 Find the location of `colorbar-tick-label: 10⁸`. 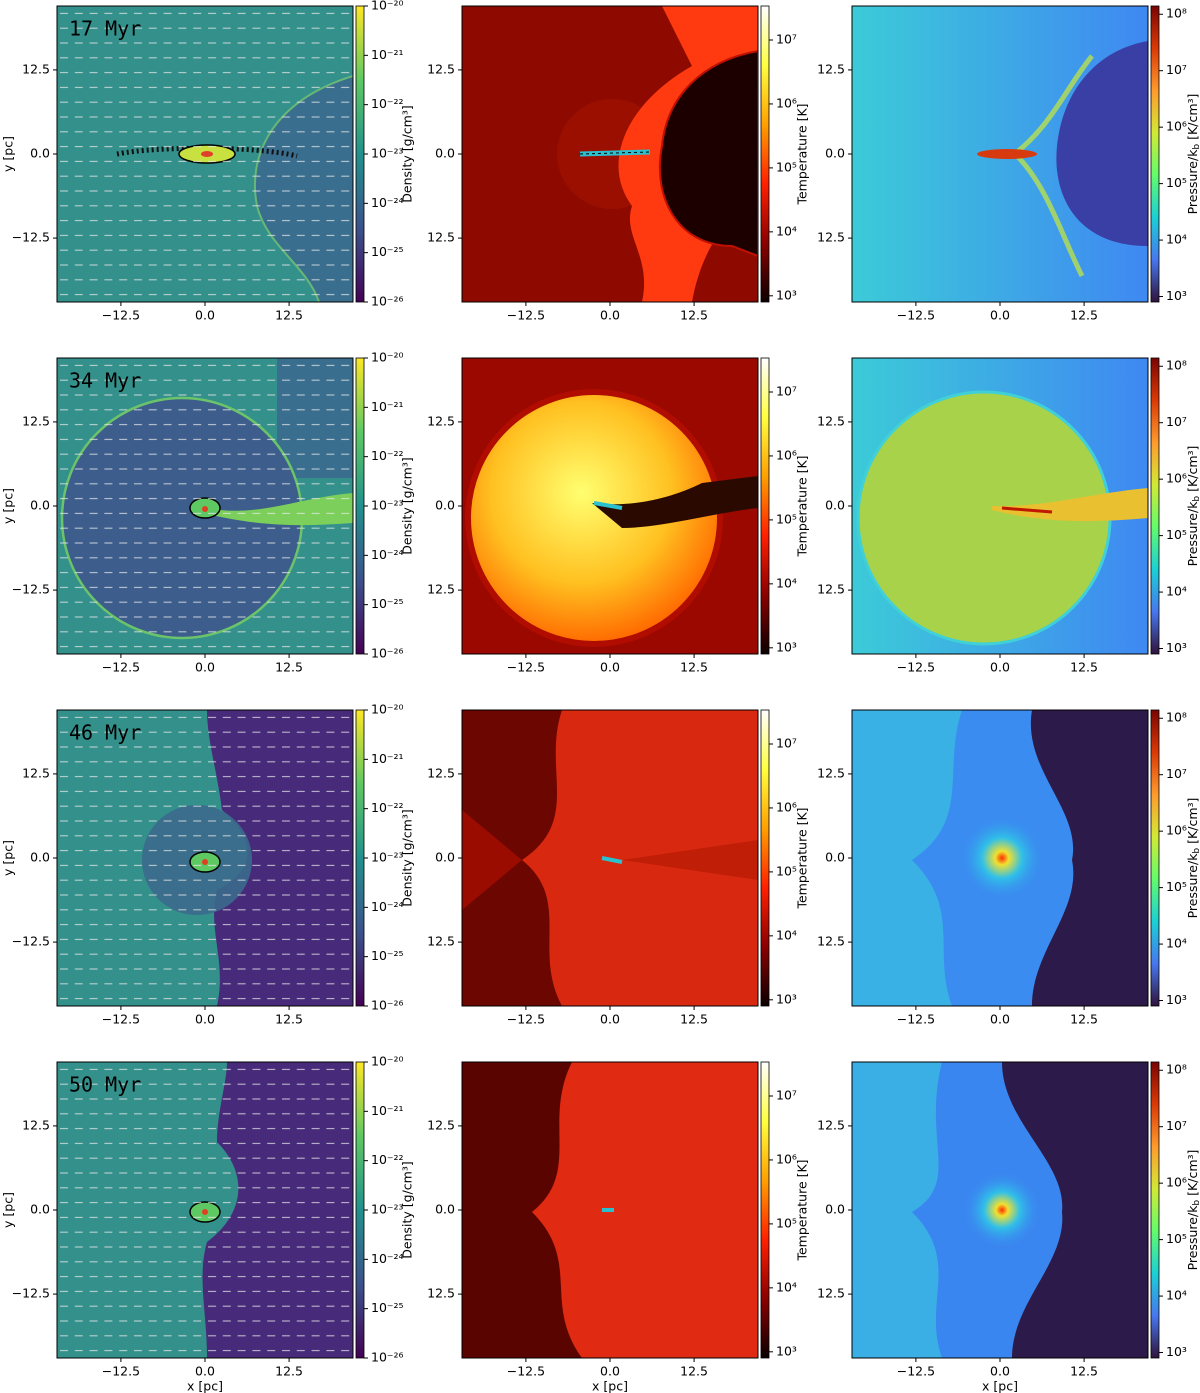

colorbar-tick-label: 10⁸ is located at coordinates (1176, 13).